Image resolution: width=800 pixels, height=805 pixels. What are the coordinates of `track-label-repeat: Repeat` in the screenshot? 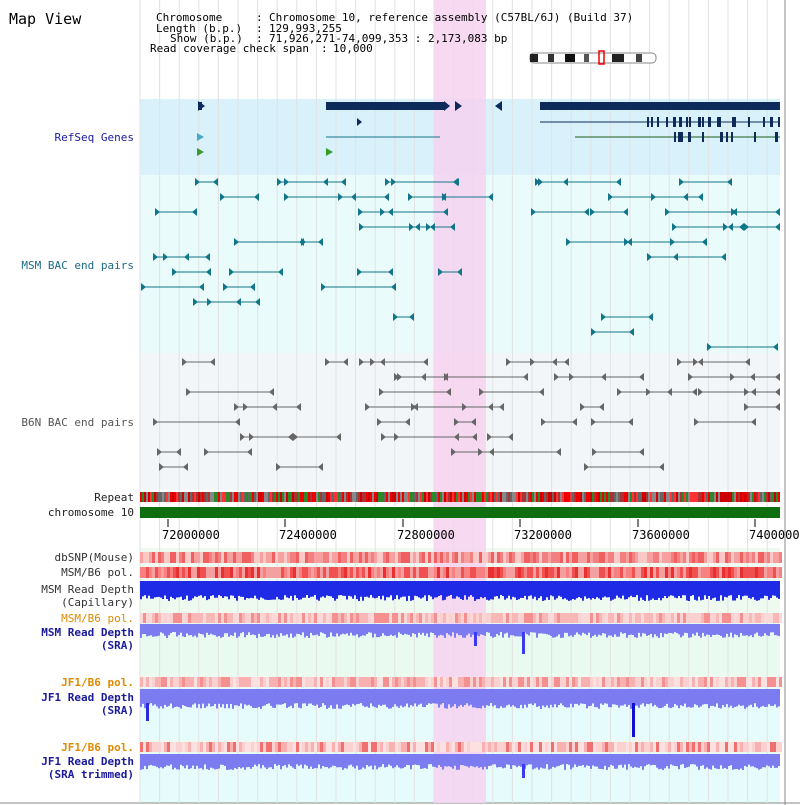 It's located at (114, 497).